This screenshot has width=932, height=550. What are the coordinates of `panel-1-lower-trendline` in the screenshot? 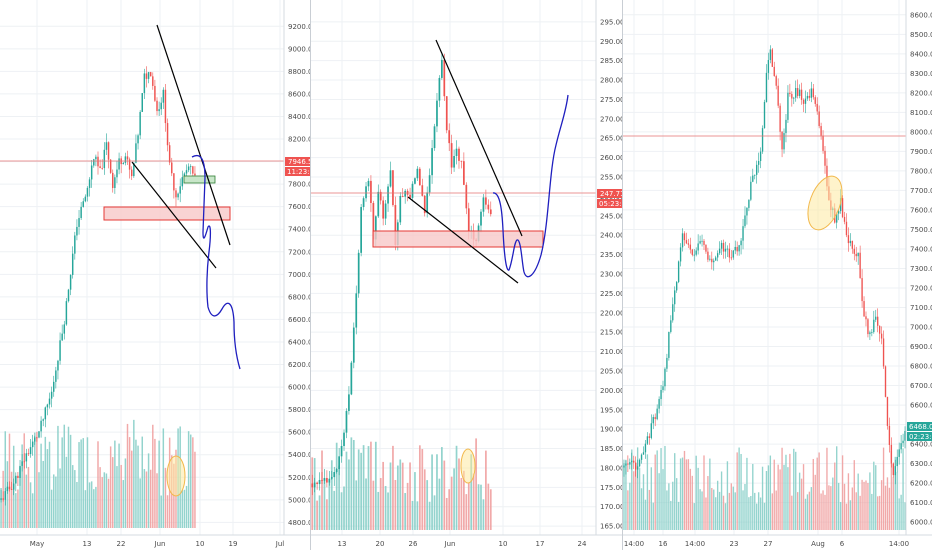 It's located at (174, 215).